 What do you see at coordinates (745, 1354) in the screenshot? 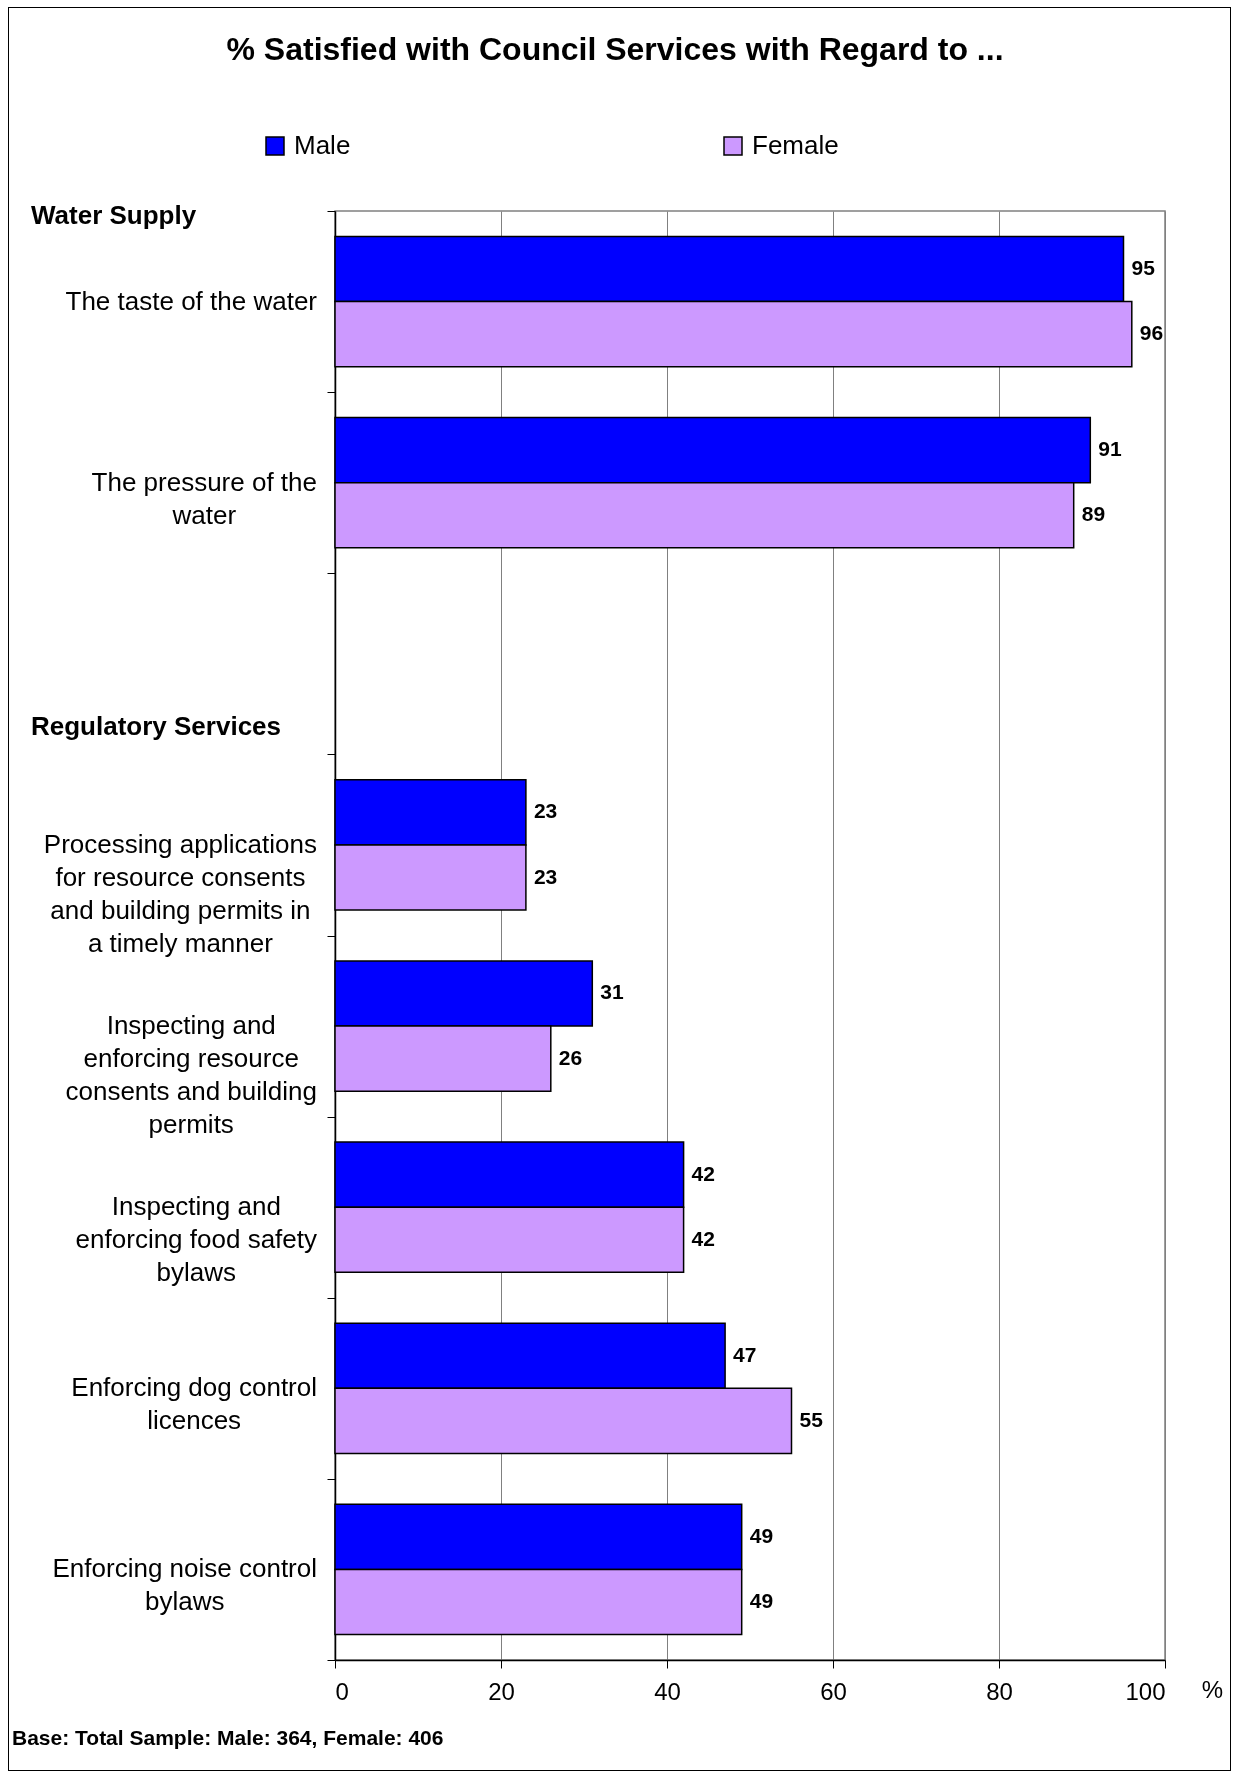
I see `data-label: 47` at bounding box center [745, 1354].